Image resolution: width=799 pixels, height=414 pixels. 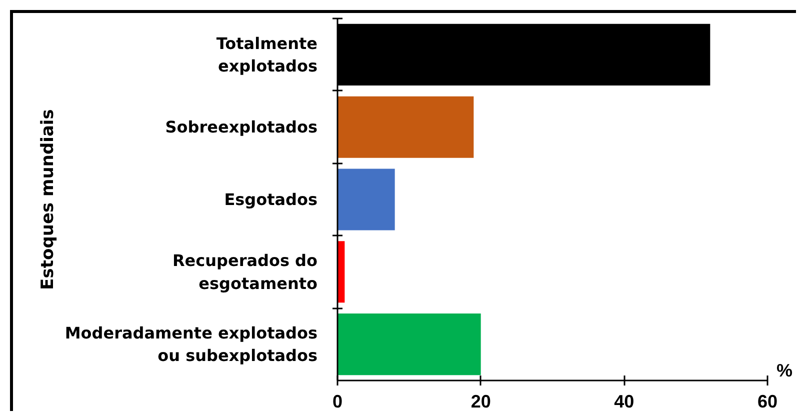 What do you see at coordinates (337, 402) in the screenshot?
I see `x-tick-label: 0` at bounding box center [337, 402].